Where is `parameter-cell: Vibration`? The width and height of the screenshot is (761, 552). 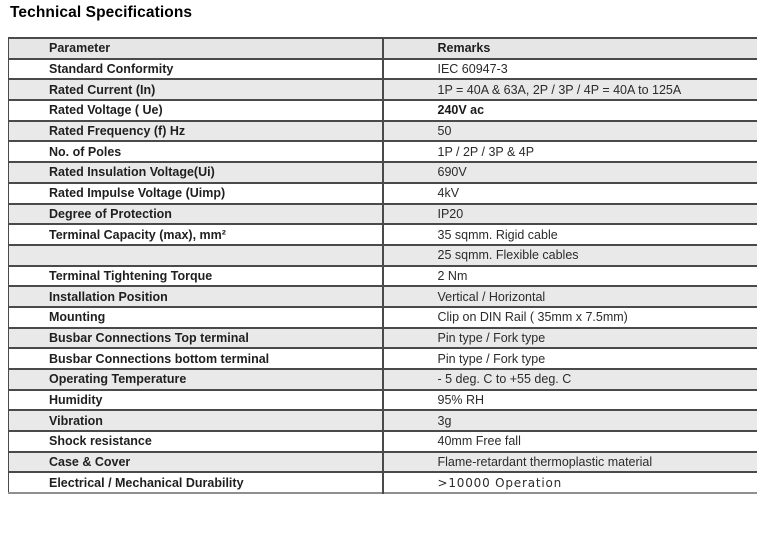 parameter-cell: Vibration is located at coordinates (196, 421).